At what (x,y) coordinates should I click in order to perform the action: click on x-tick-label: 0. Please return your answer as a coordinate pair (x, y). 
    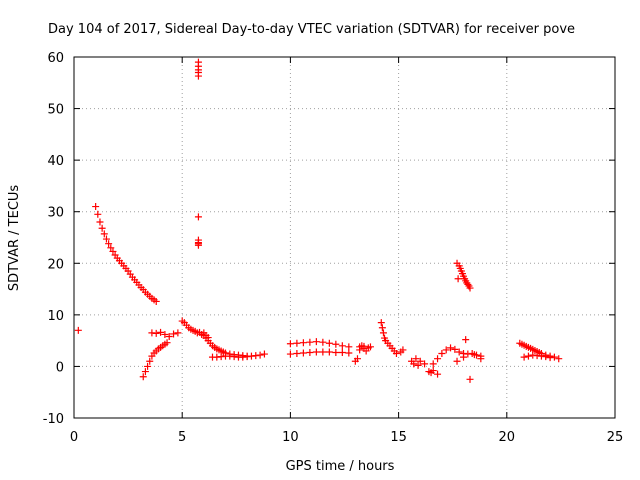
    Looking at the image, I should click on (74, 437).